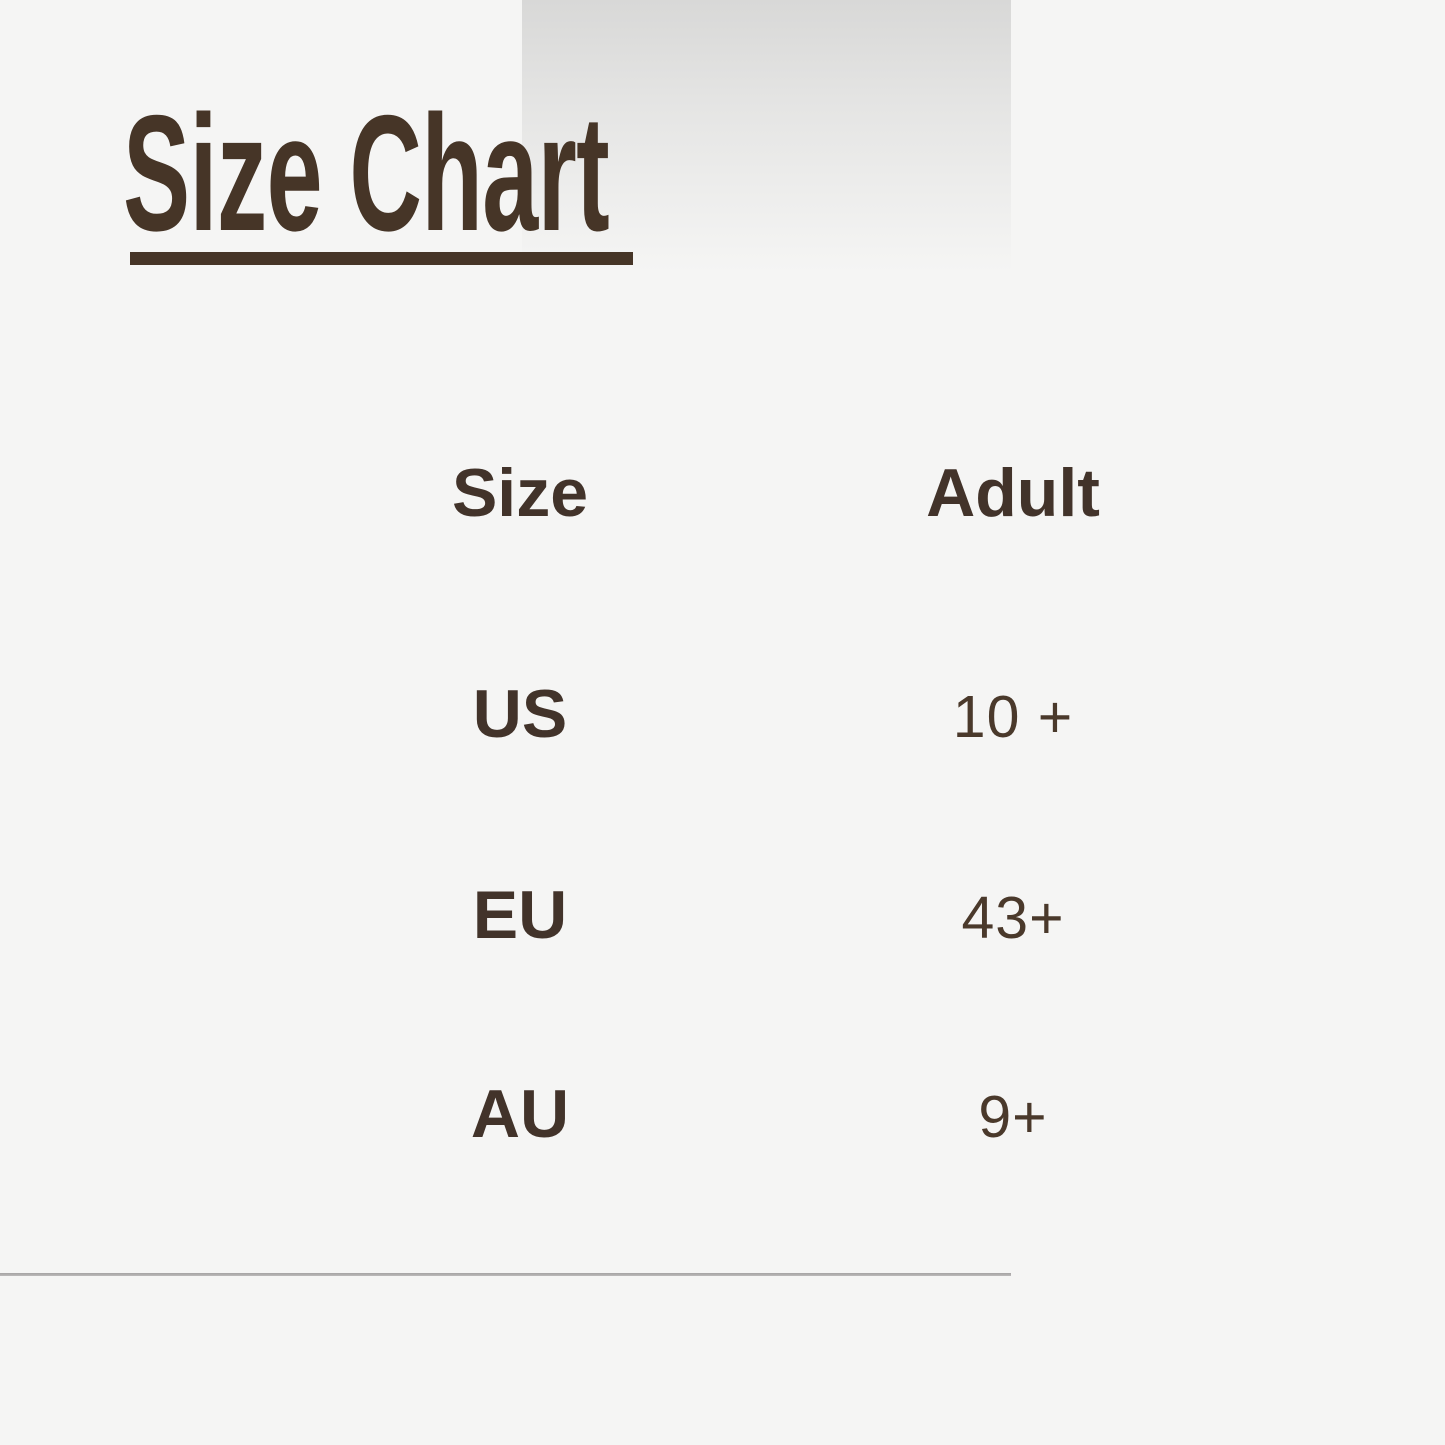  Describe the element at coordinates (520, 915) in the screenshot. I see `row-label-eu: EU` at that location.